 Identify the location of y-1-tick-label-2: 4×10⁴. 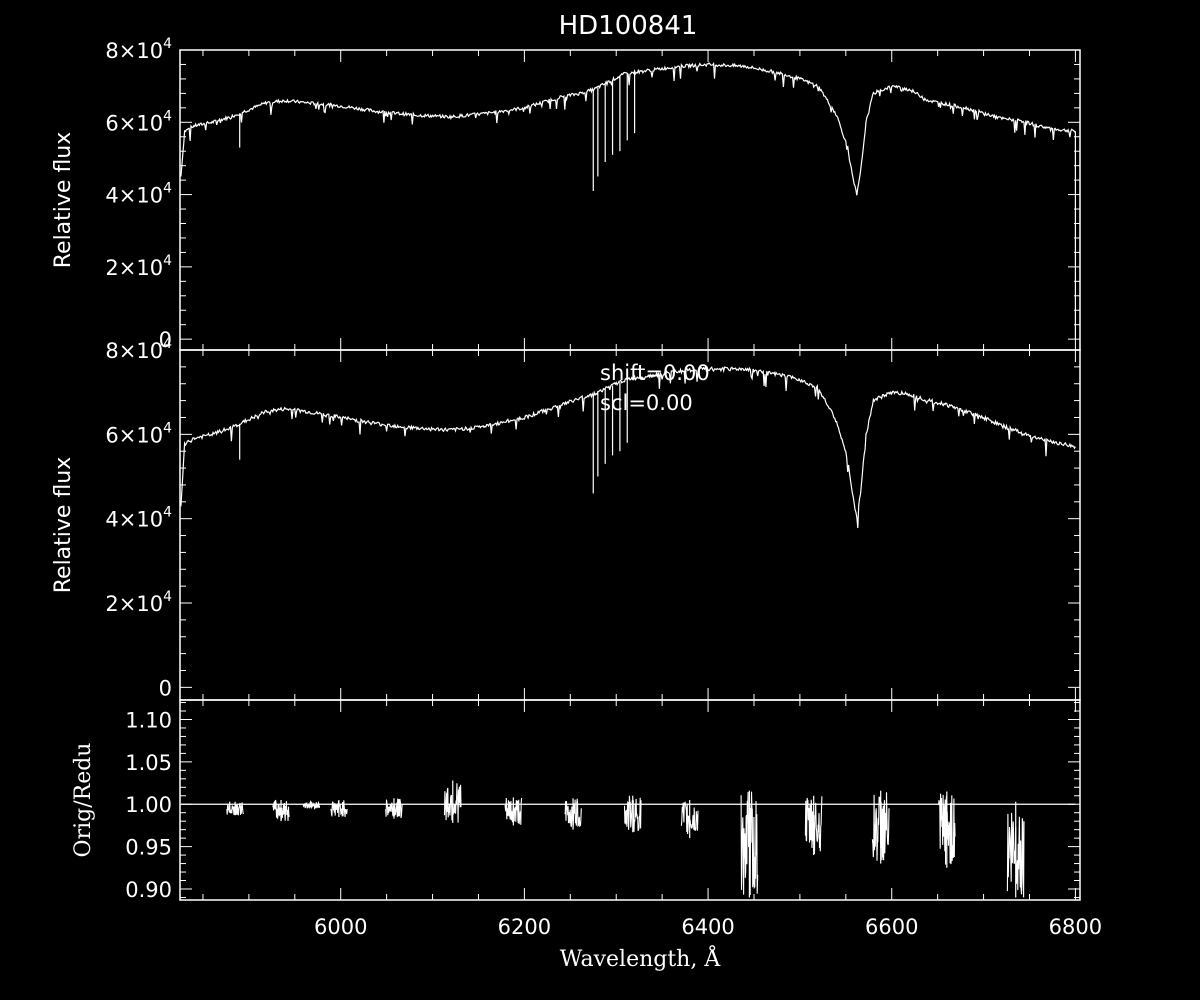
(138, 518).